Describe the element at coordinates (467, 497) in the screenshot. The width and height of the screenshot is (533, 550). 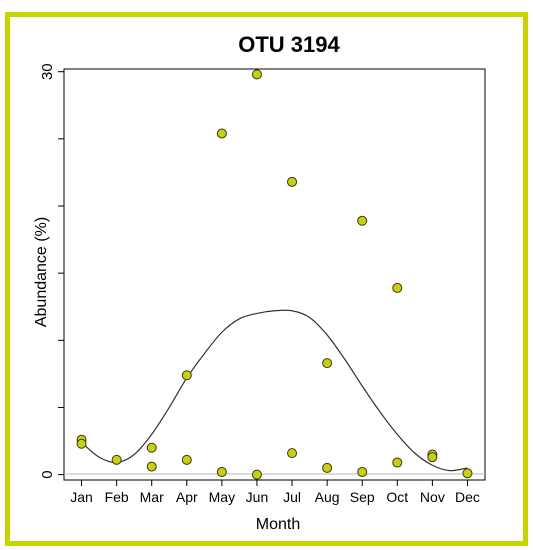
I see `x-tick-label-dec: Dec` at that location.